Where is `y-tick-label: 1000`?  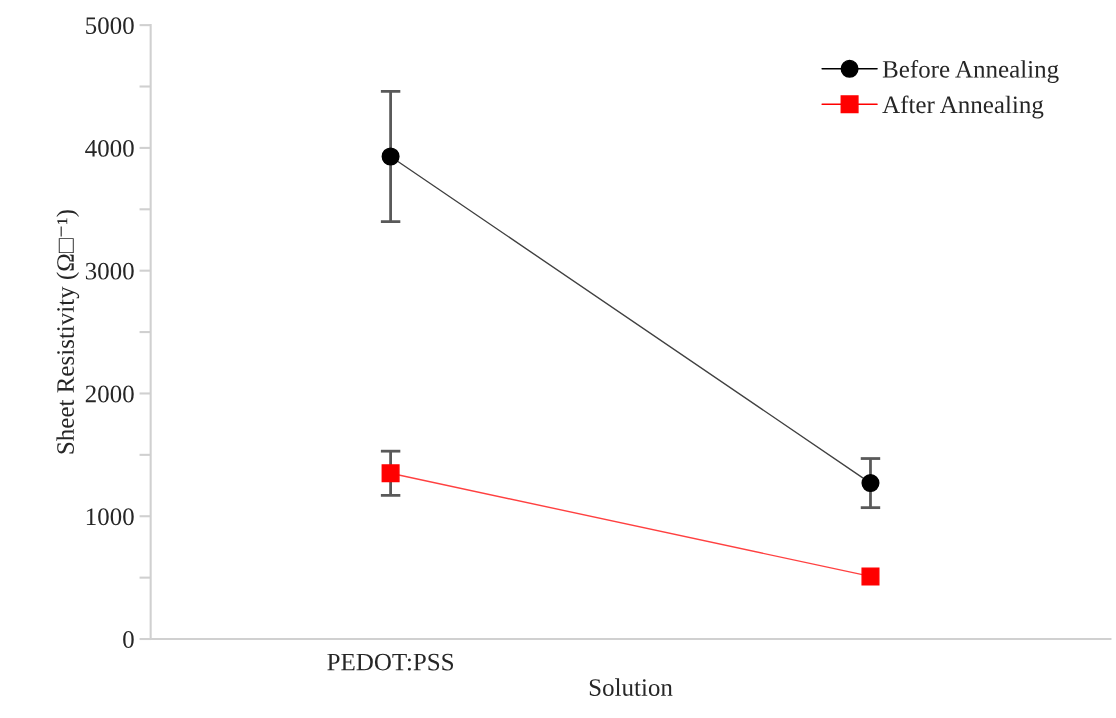 y-tick-label: 1000 is located at coordinates (110, 517).